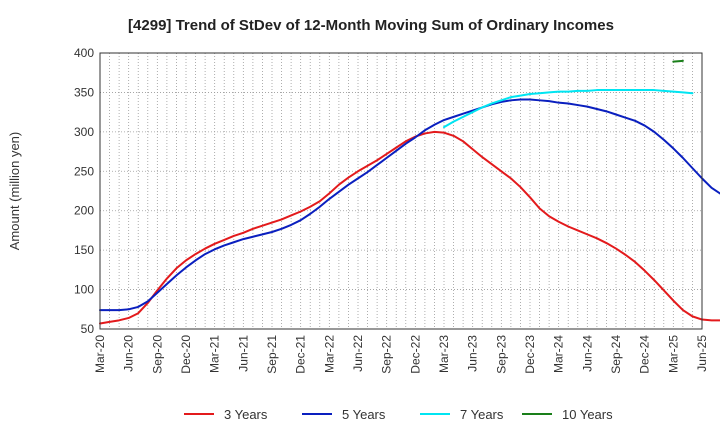 The width and height of the screenshot is (720, 440). I want to click on x-tick-label: Sep-22, so click(387, 354).